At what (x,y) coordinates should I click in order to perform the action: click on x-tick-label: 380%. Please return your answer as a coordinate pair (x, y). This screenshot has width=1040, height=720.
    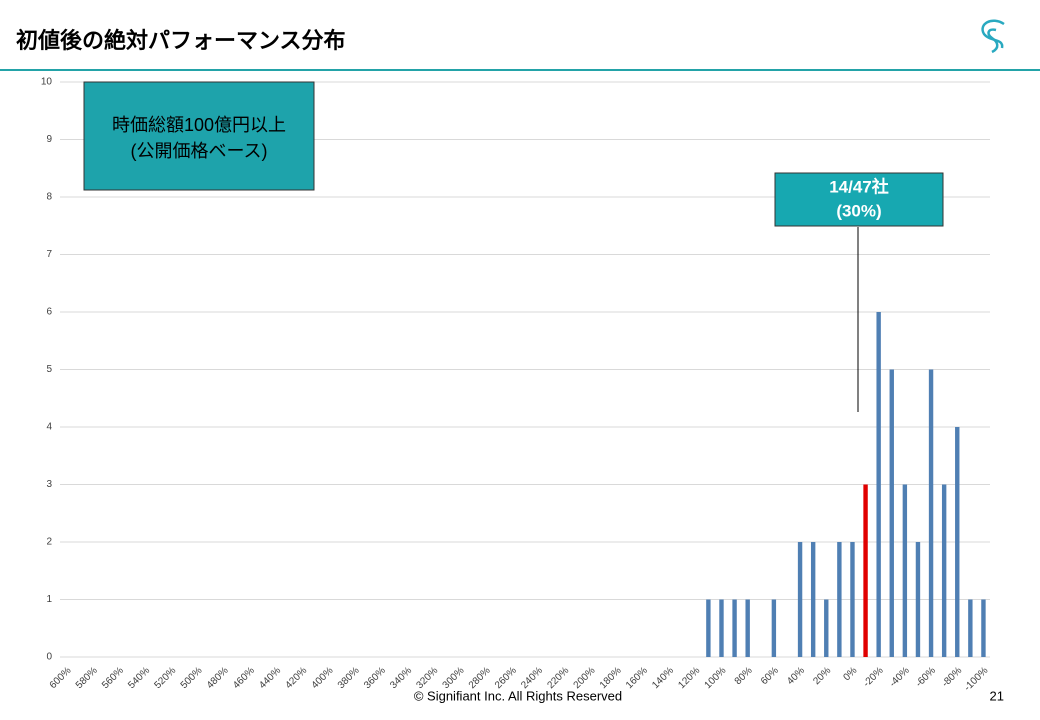
    Looking at the image, I should click on (349, 678).